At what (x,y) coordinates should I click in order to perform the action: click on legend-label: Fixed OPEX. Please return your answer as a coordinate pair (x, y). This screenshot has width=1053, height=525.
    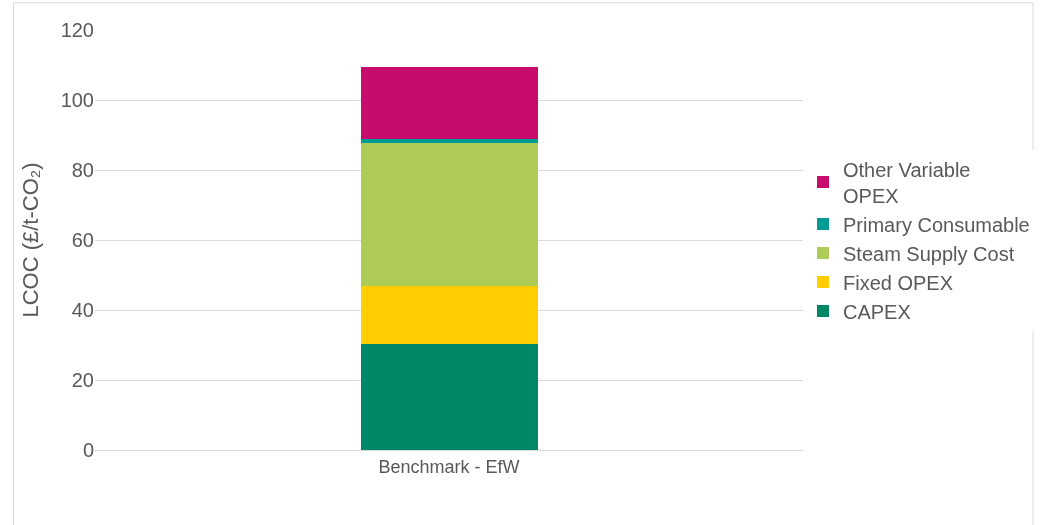
    Looking at the image, I should click on (898, 282).